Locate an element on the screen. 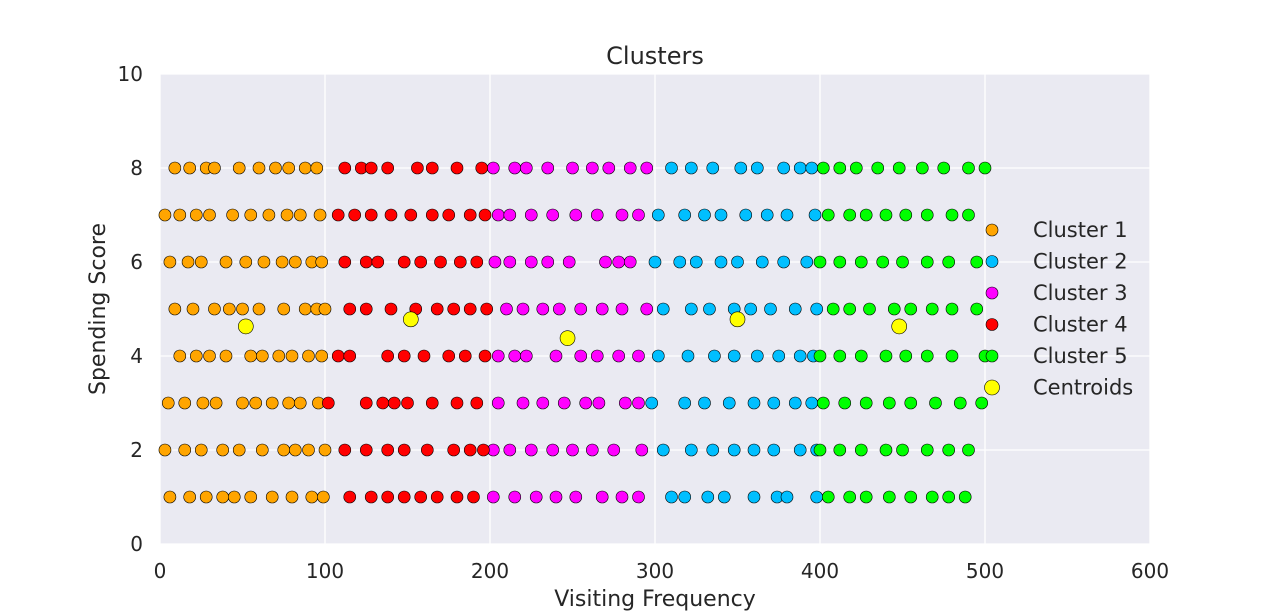 The height and width of the screenshot is (612, 1280). x-tick-label: 100 is located at coordinates (325, 571).